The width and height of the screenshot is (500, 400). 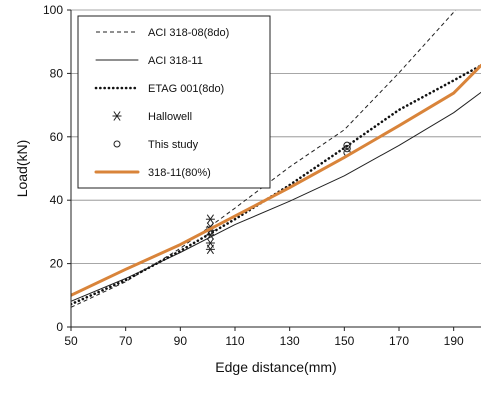 What do you see at coordinates (57, 73) in the screenshot?
I see `y-tick-label: 80` at bounding box center [57, 73].